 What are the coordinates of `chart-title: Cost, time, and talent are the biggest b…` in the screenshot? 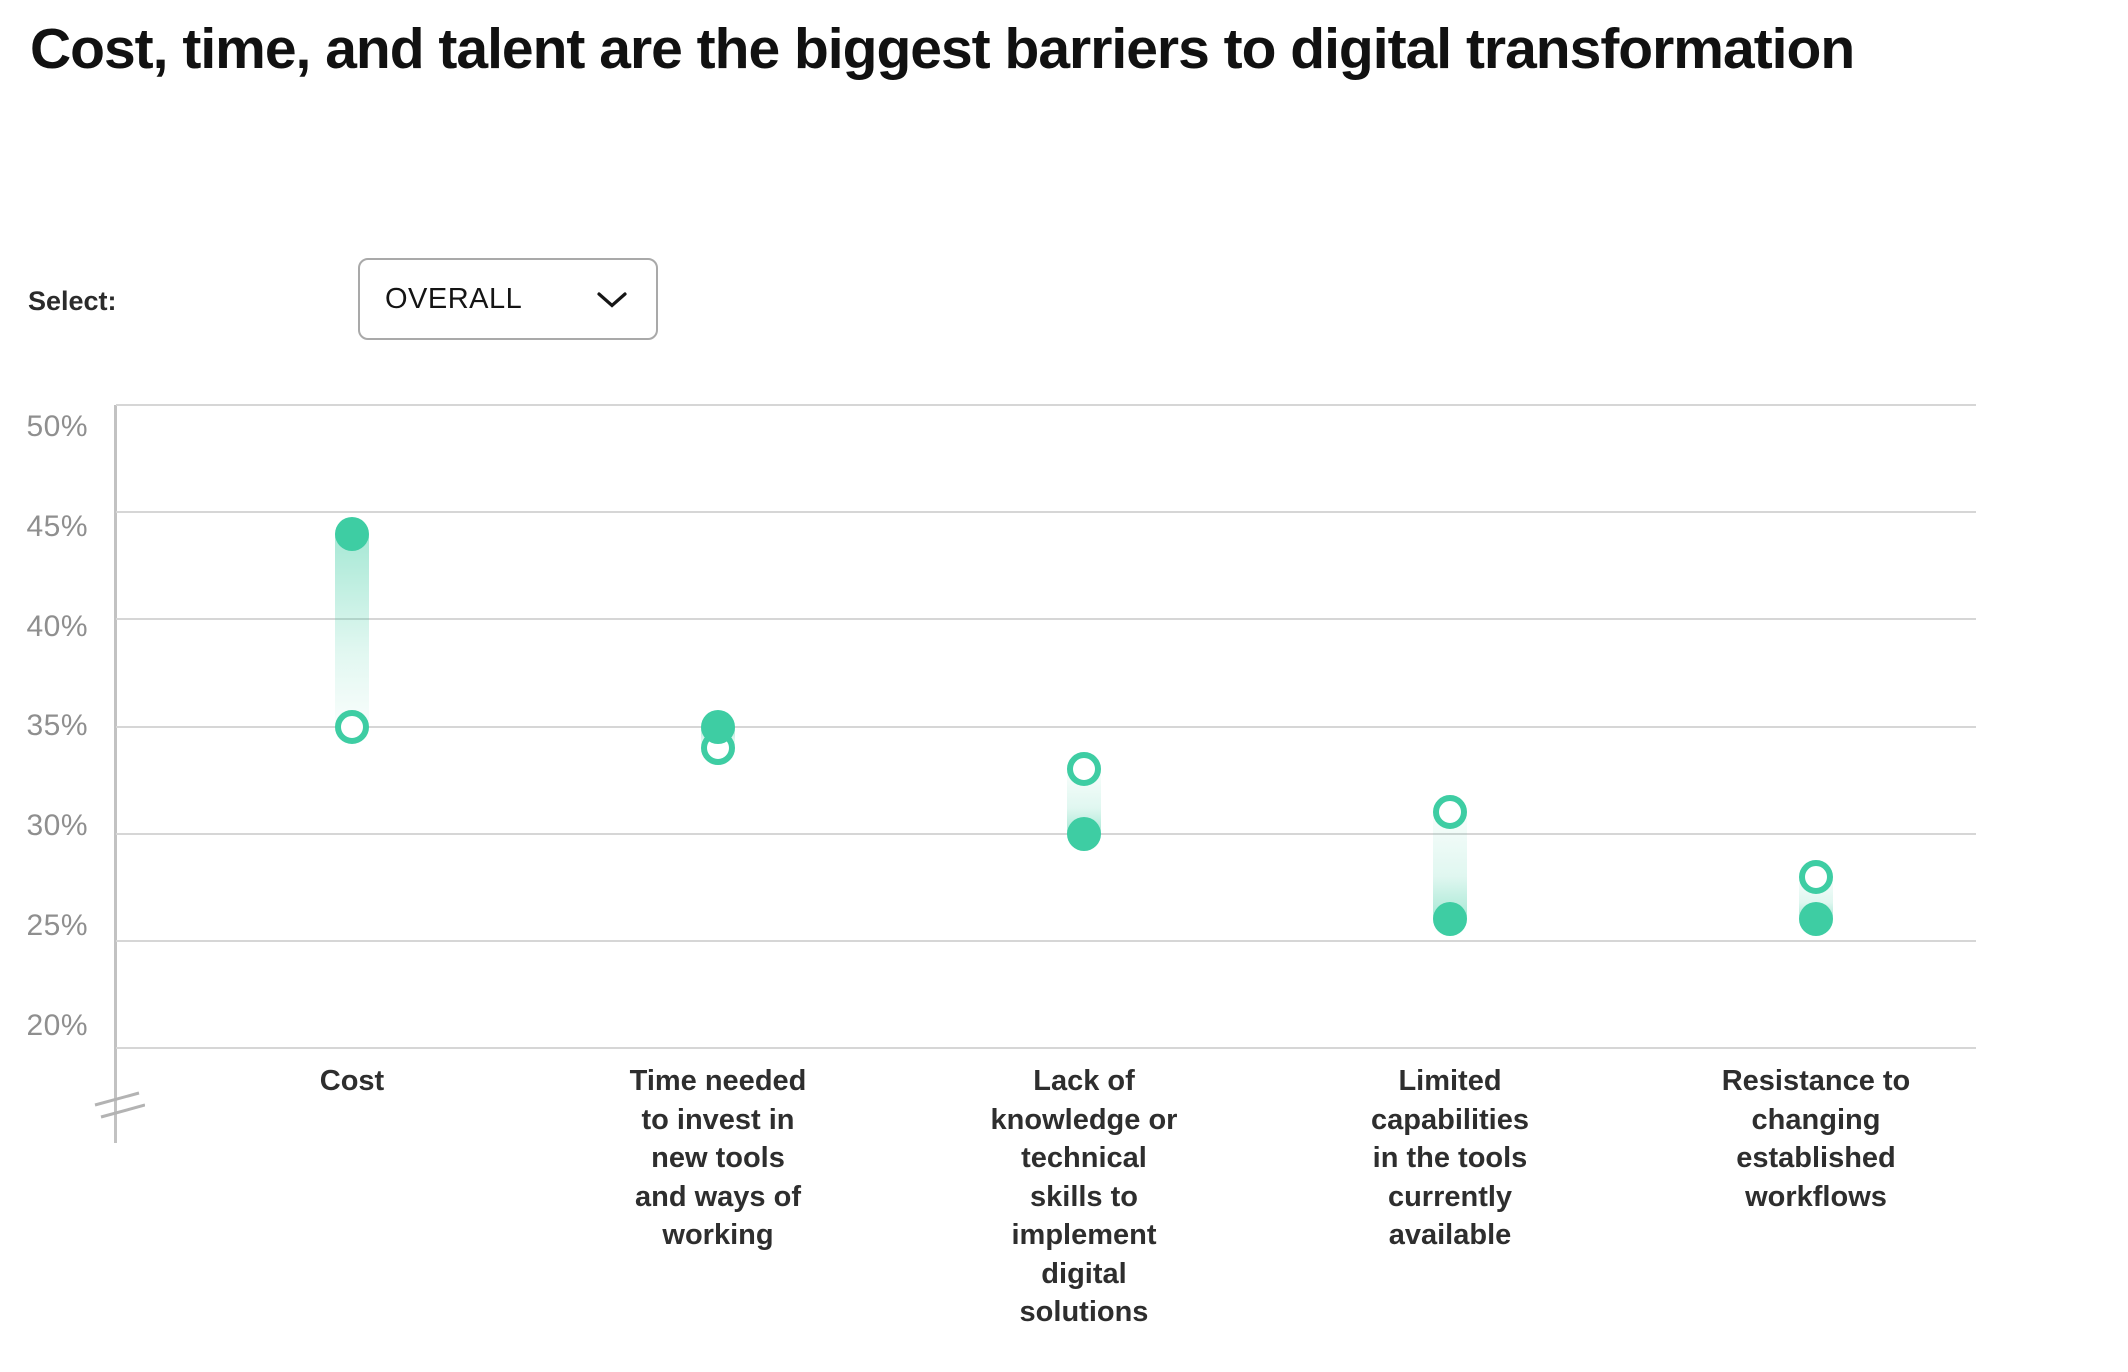 It's located at (942, 49).